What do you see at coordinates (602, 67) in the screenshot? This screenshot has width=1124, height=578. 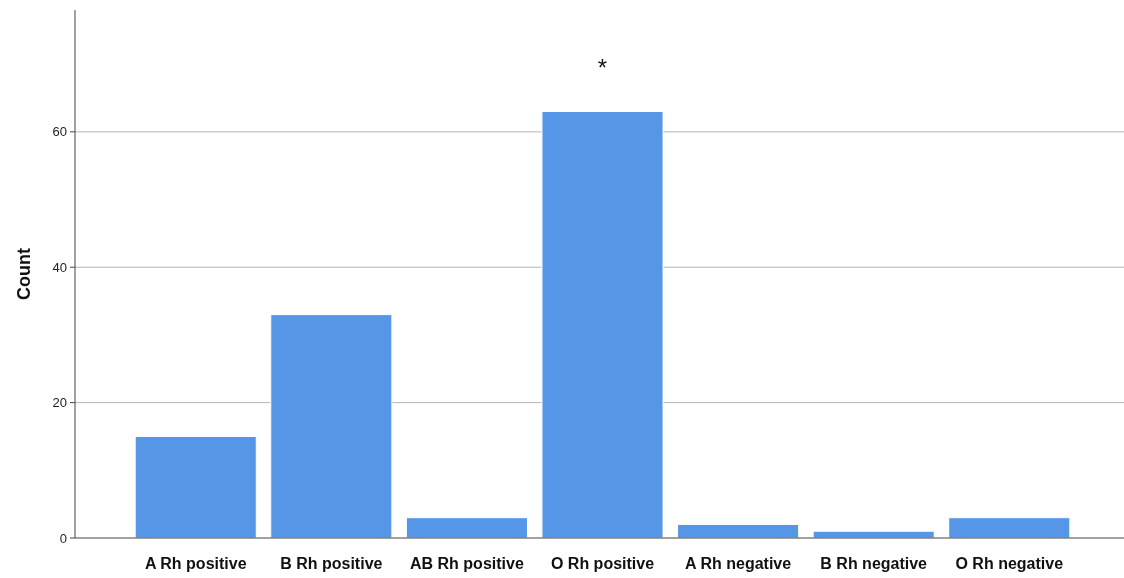 I see `annotation: *` at bounding box center [602, 67].